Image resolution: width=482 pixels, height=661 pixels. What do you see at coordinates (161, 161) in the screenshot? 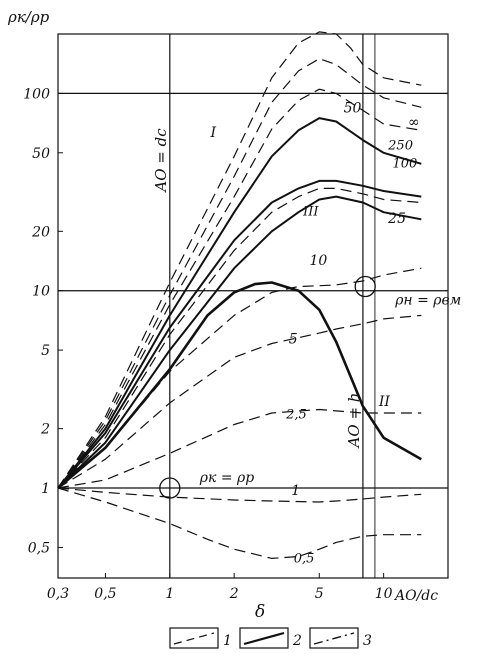
I see `vline-label-0: AO = dc` at bounding box center [161, 161].